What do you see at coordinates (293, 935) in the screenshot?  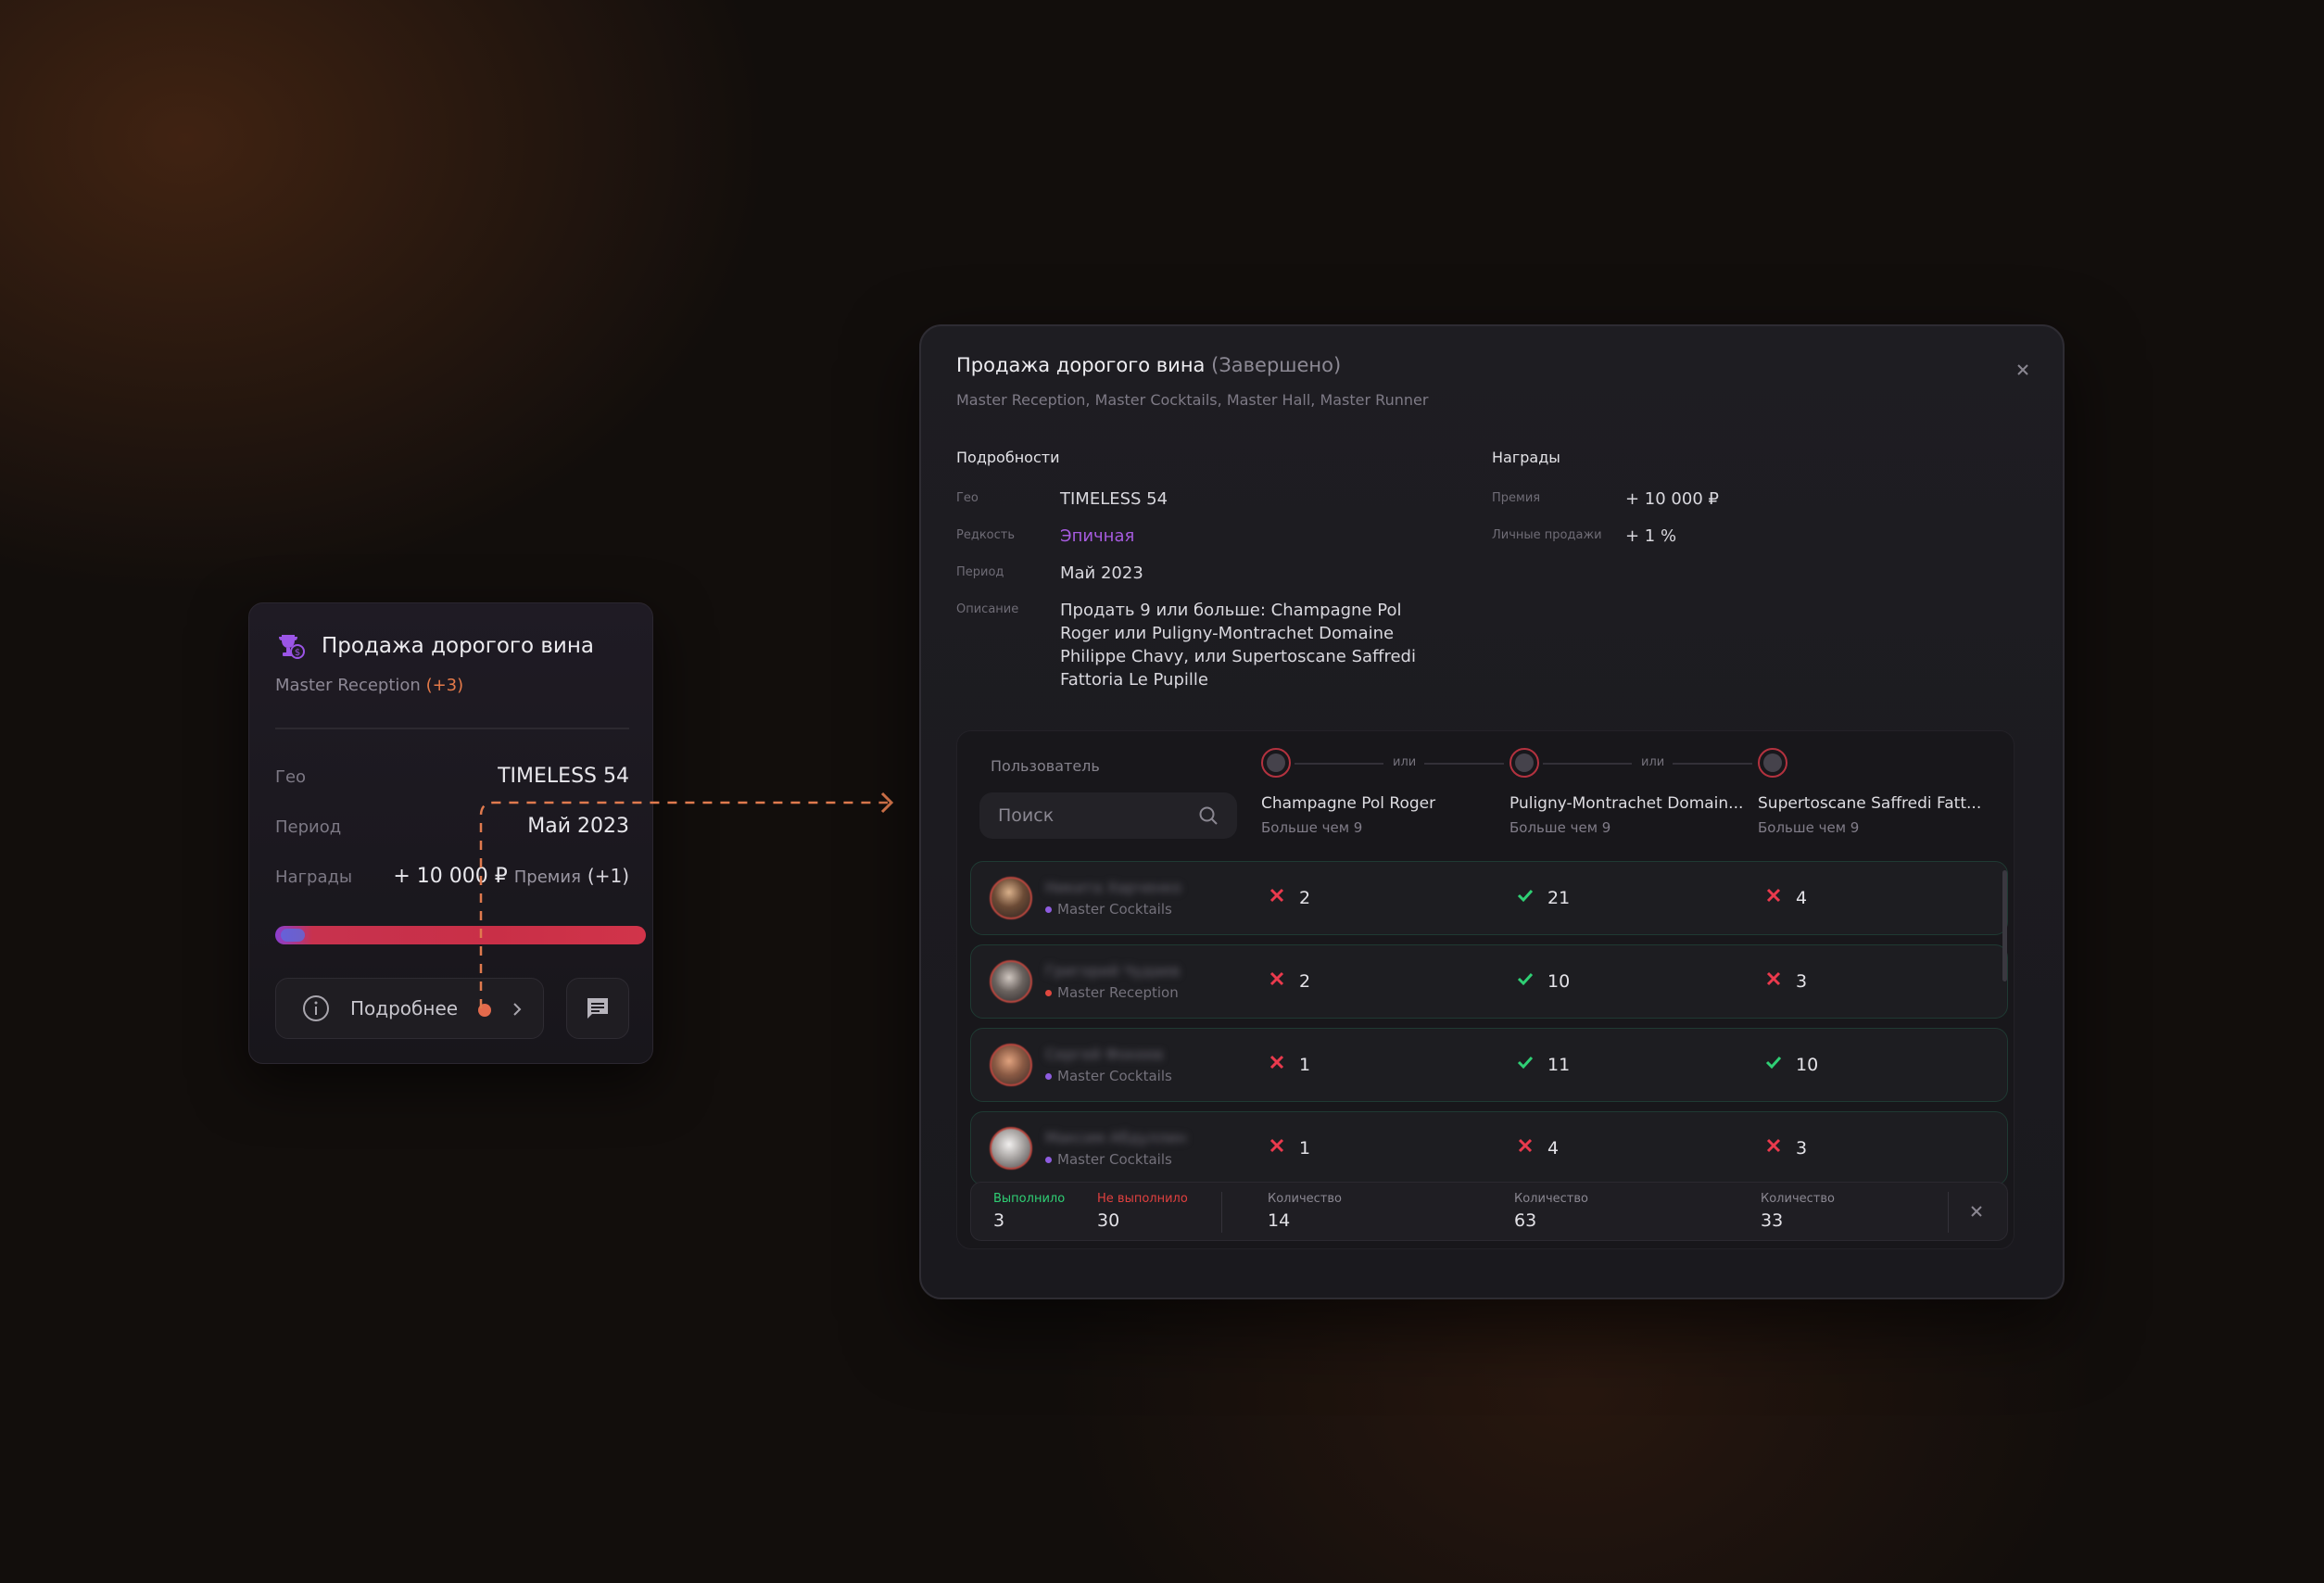 I see `progress-segment` at bounding box center [293, 935].